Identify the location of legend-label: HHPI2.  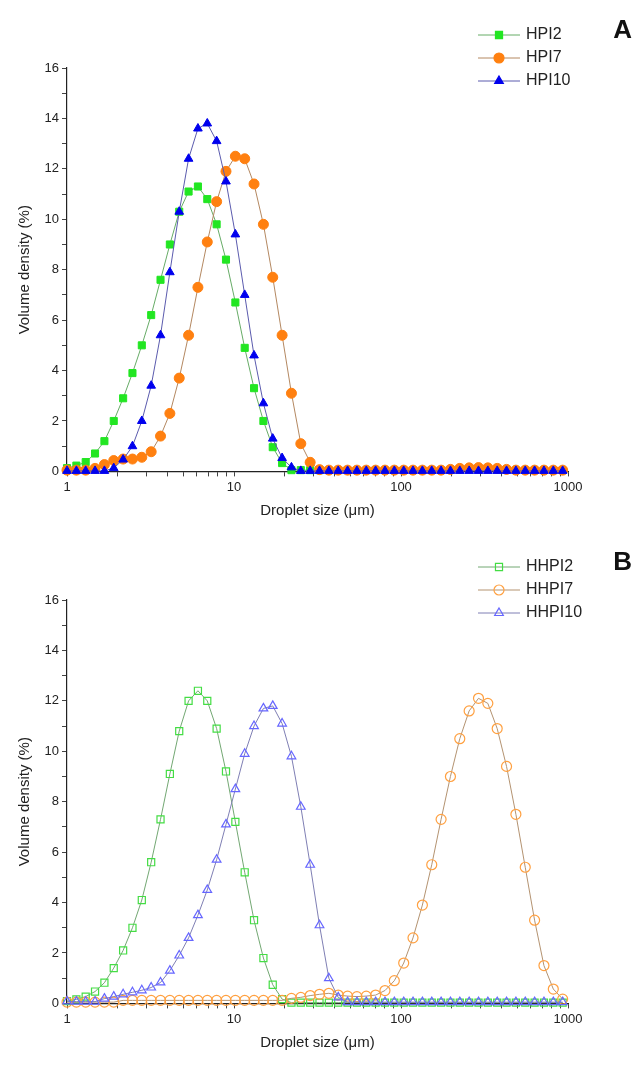
(550, 566).